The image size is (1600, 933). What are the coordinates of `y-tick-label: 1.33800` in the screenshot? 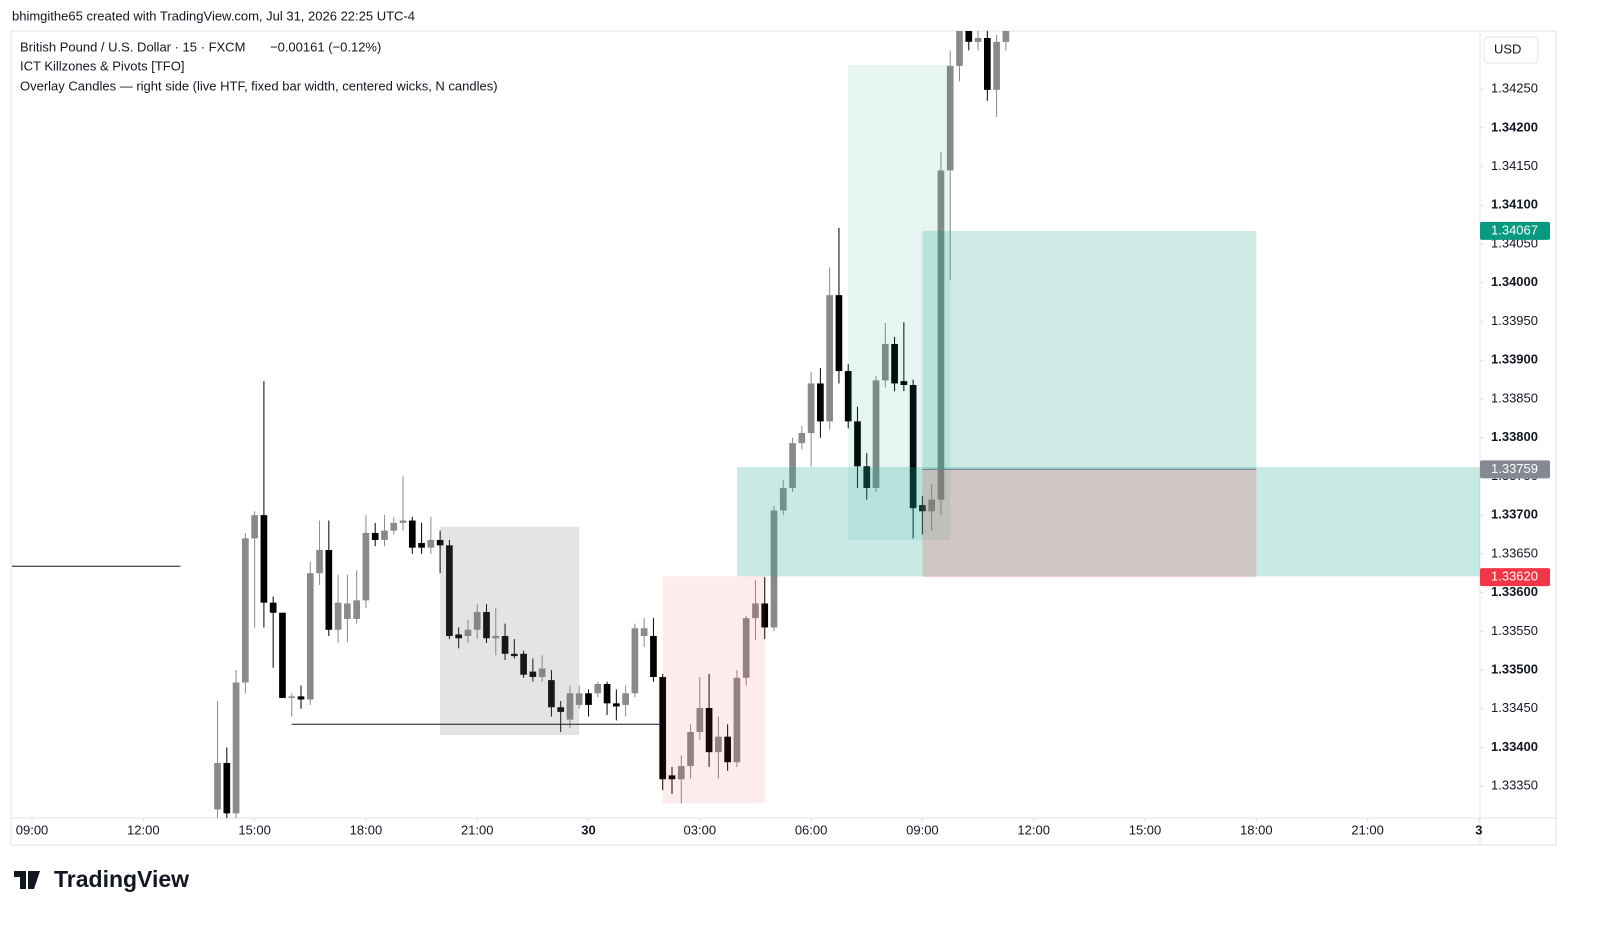 It's located at (1514, 436).